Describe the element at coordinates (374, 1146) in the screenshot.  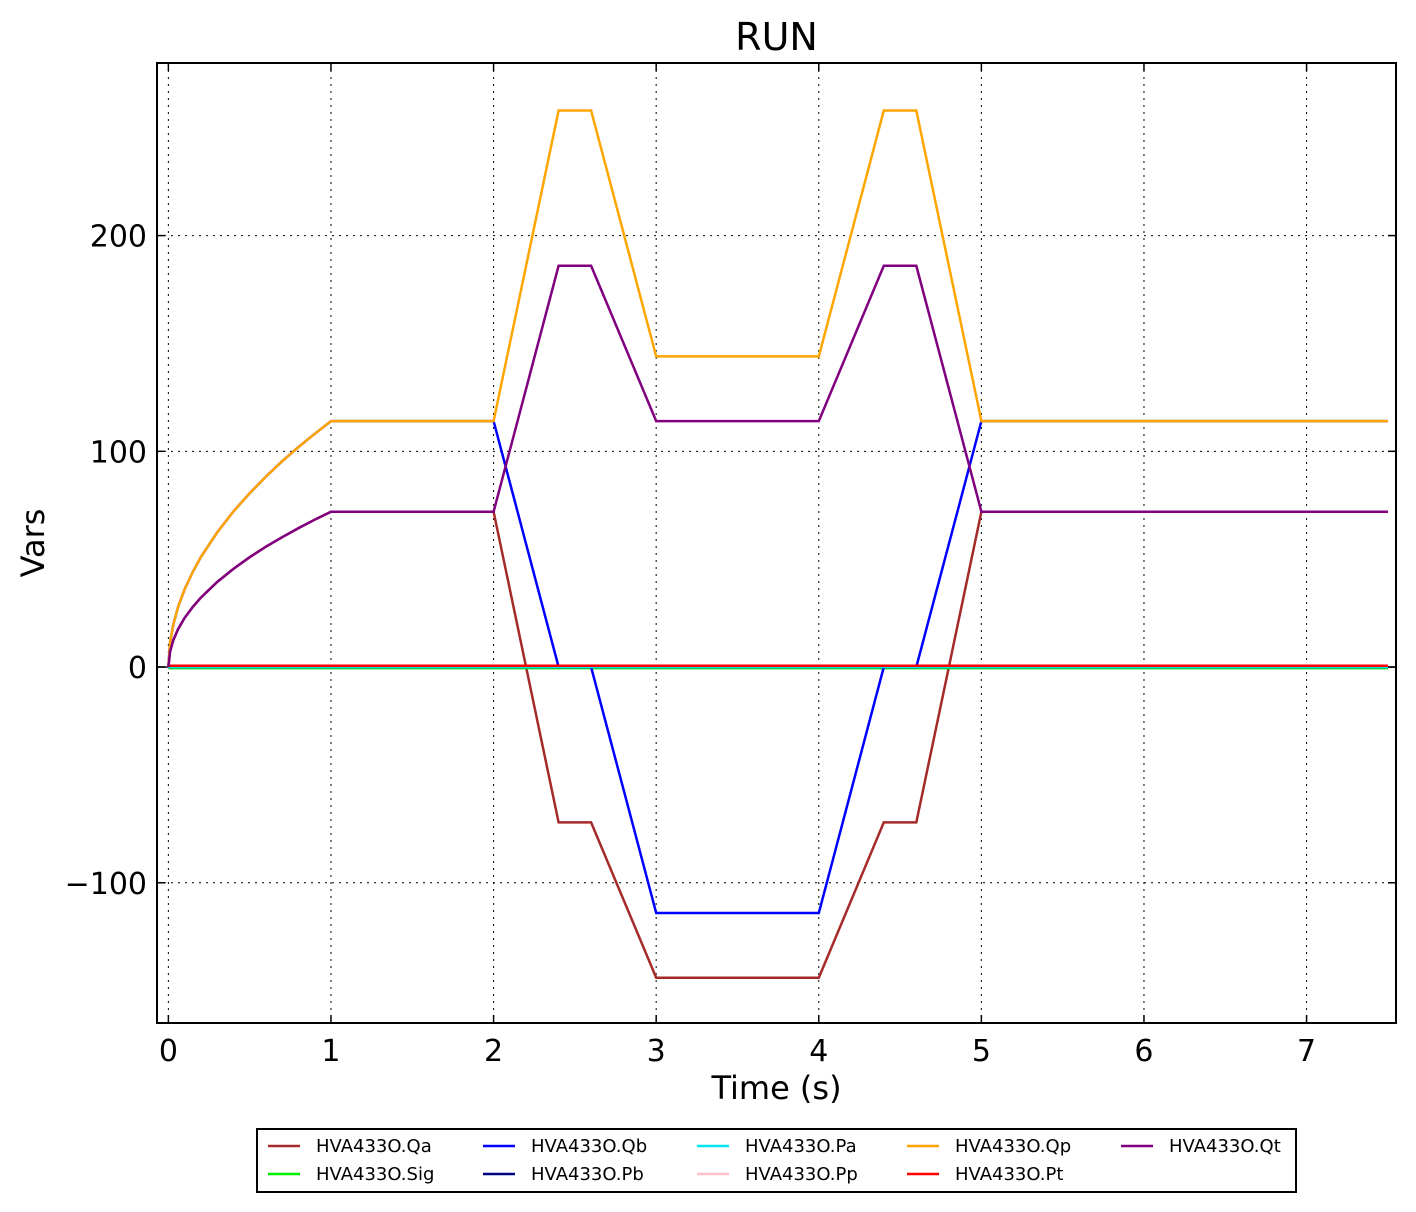
I see `legend-label-hva433o-qa: HVA433O.Qa` at that location.